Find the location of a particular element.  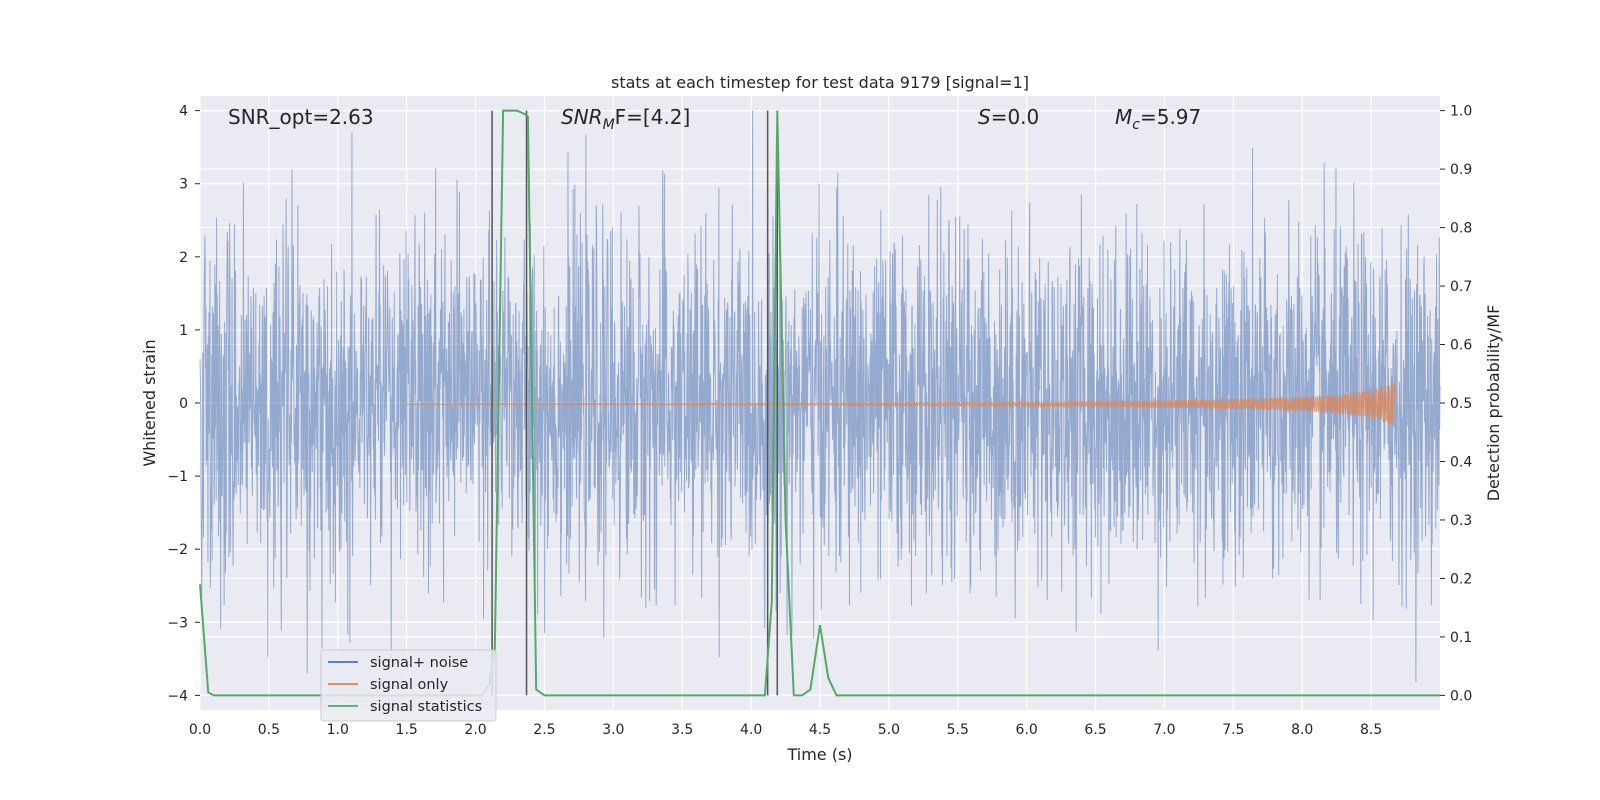

x-tick-label: 1.0 is located at coordinates (338, 730).